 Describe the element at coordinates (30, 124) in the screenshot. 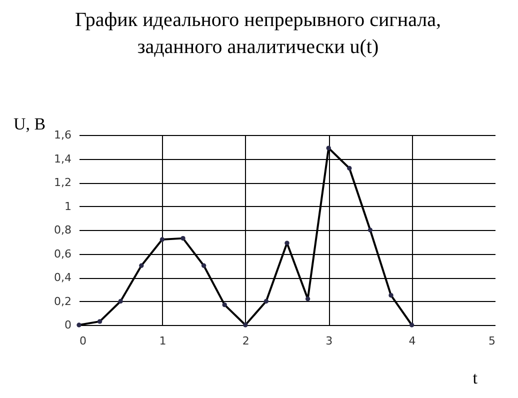

I see `y-axis-title: U, В` at that location.